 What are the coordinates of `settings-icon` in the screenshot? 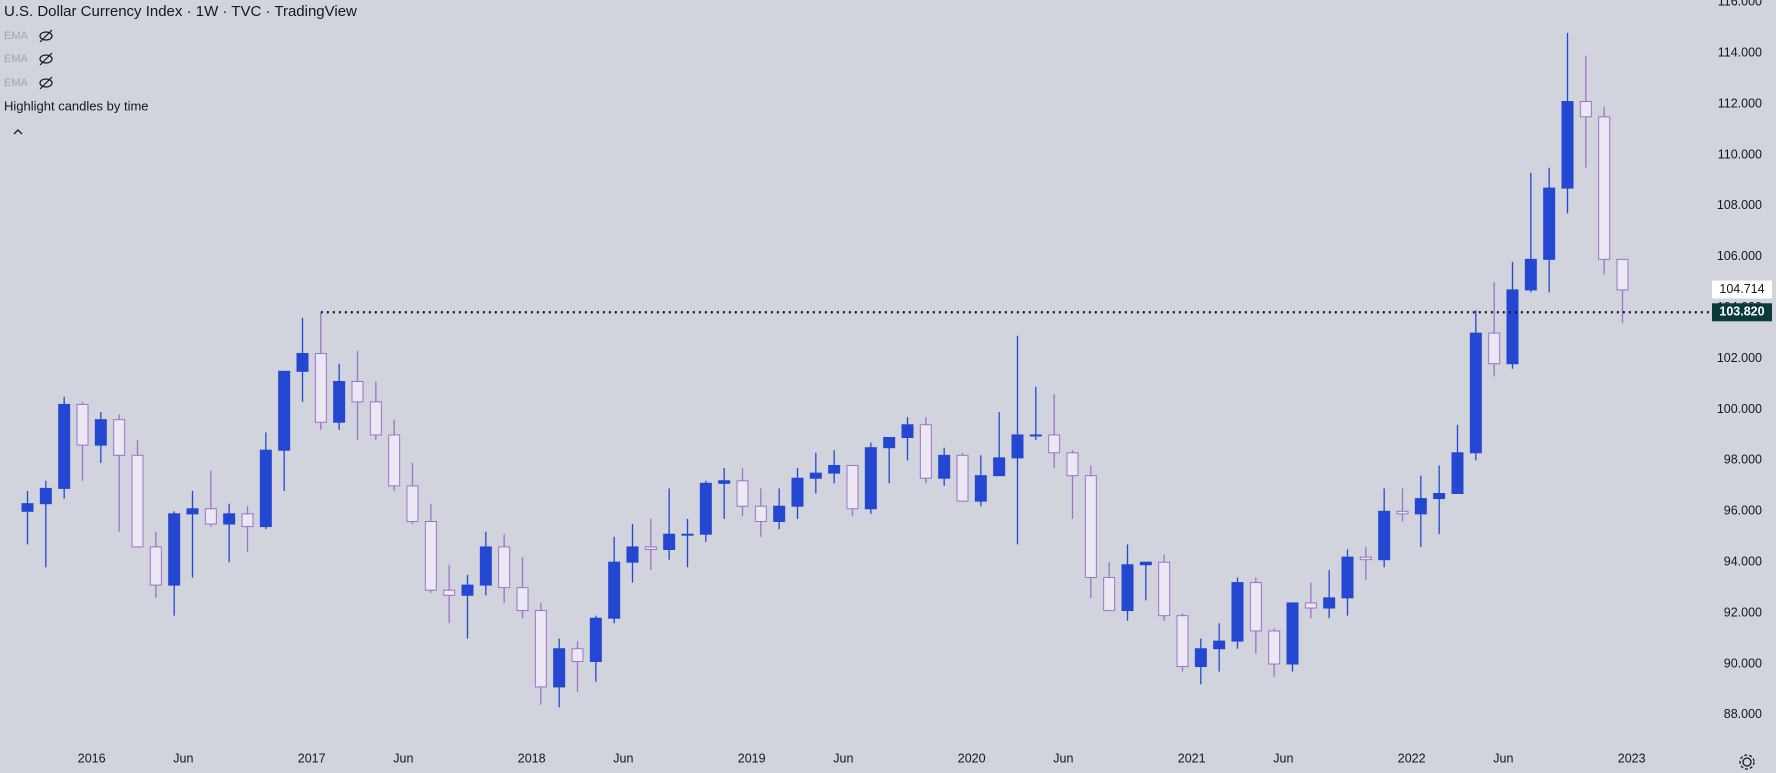 It's located at (1747, 762).